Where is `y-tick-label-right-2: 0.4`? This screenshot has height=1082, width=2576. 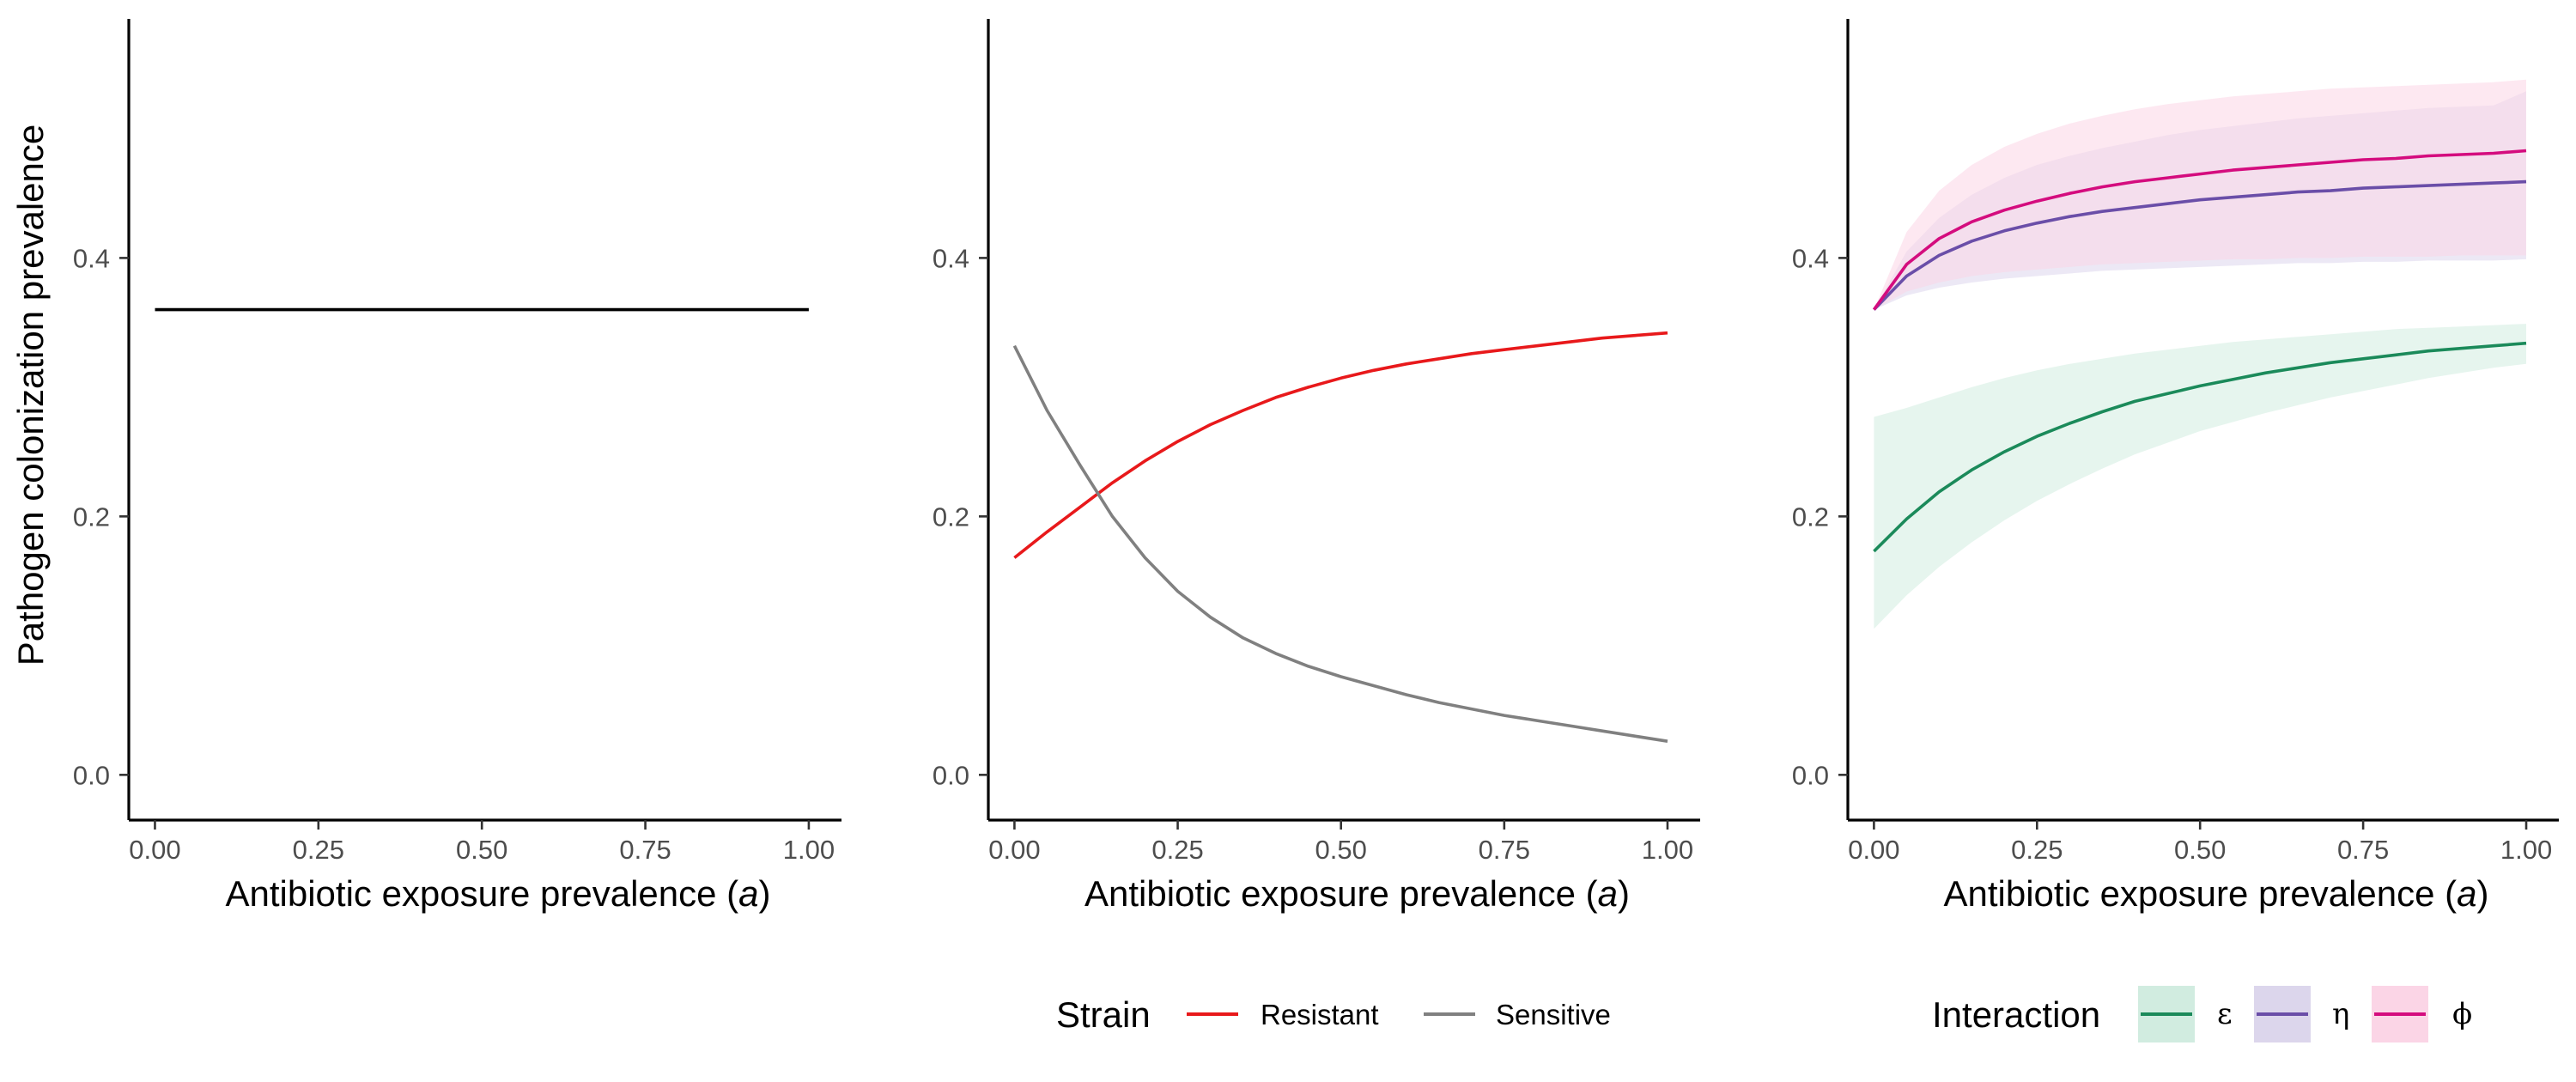
y-tick-label-right-2: 0.4 is located at coordinates (1811, 258).